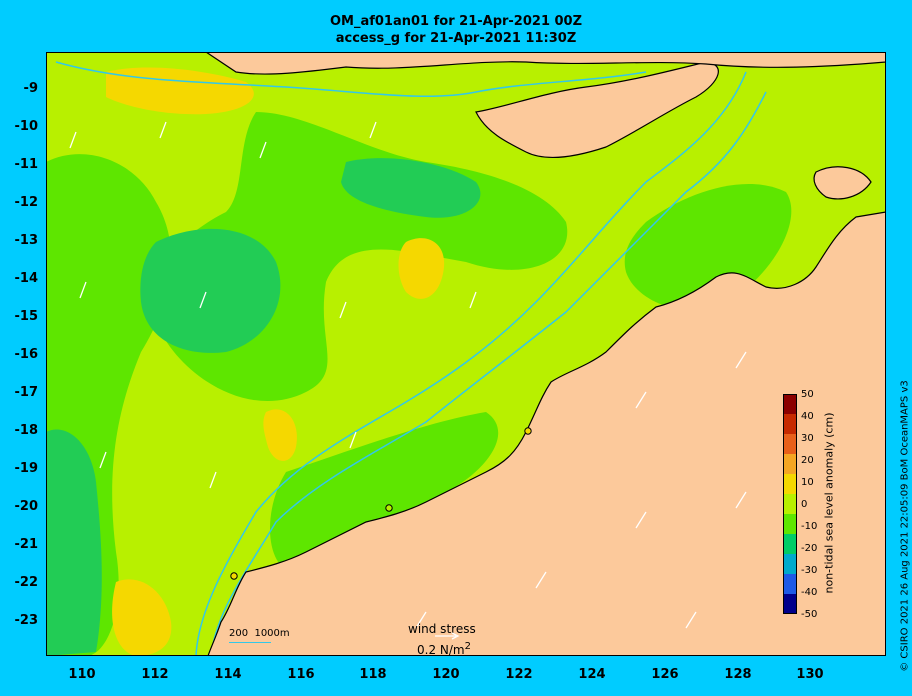  I want to click on x-tick-label: 114, so click(228, 674).